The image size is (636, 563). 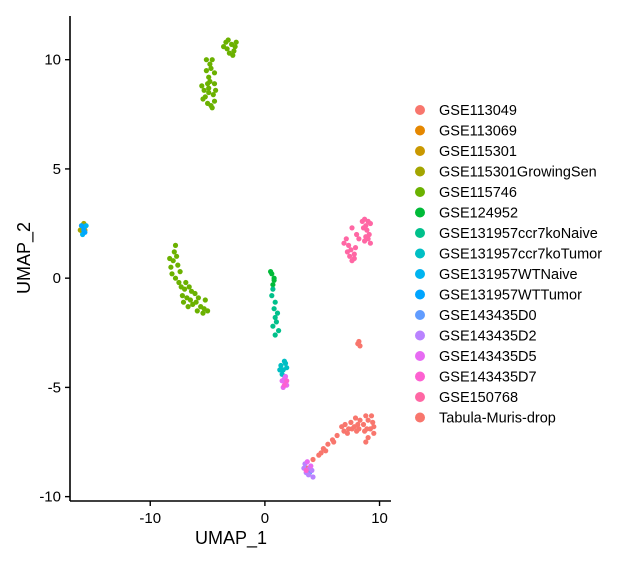 What do you see at coordinates (488, 316) in the screenshot?
I see `legend-label: GSE143435D0` at bounding box center [488, 316].